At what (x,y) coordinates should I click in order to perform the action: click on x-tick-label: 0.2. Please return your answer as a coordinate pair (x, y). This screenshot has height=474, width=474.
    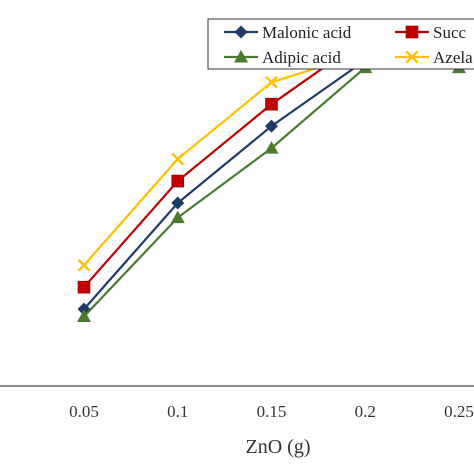
    Looking at the image, I should click on (365, 411).